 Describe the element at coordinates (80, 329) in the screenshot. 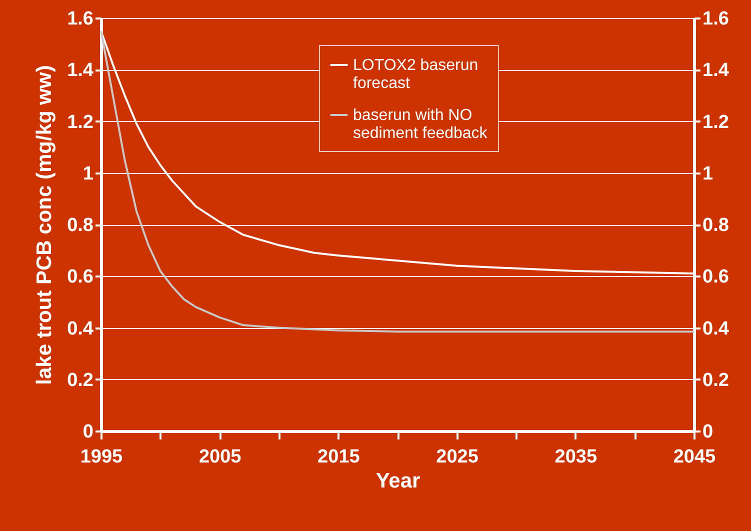

I see `y-tick-label: 0.4` at that location.